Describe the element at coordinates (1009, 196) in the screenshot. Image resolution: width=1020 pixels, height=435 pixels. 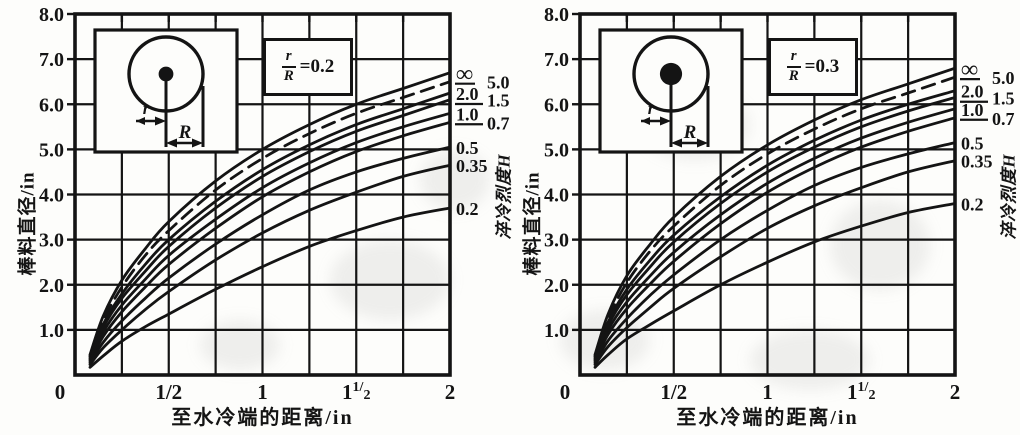
I see `right-axis-title: 淬冷烈度H` at that location.